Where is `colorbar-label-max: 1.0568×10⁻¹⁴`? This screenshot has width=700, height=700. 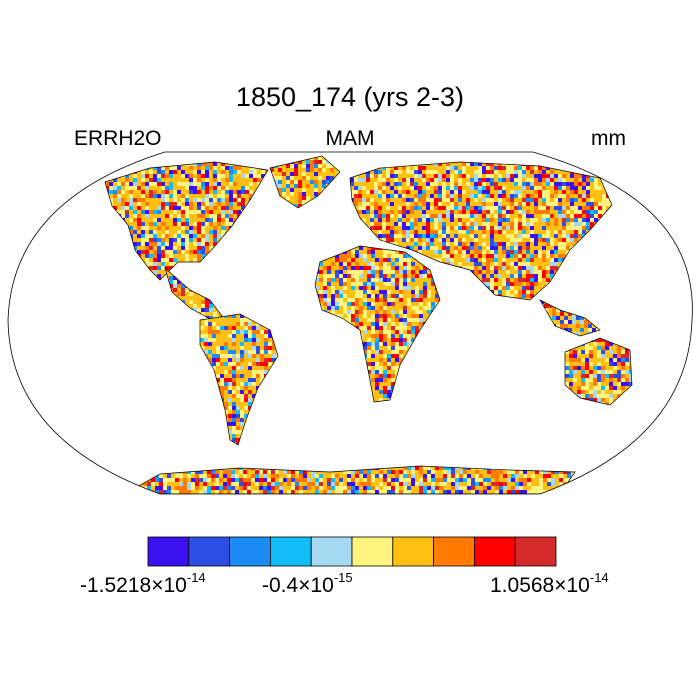
colorbar-label-max: 1.0568×10⁻¹⁴ is located at coordinates (549, 583).